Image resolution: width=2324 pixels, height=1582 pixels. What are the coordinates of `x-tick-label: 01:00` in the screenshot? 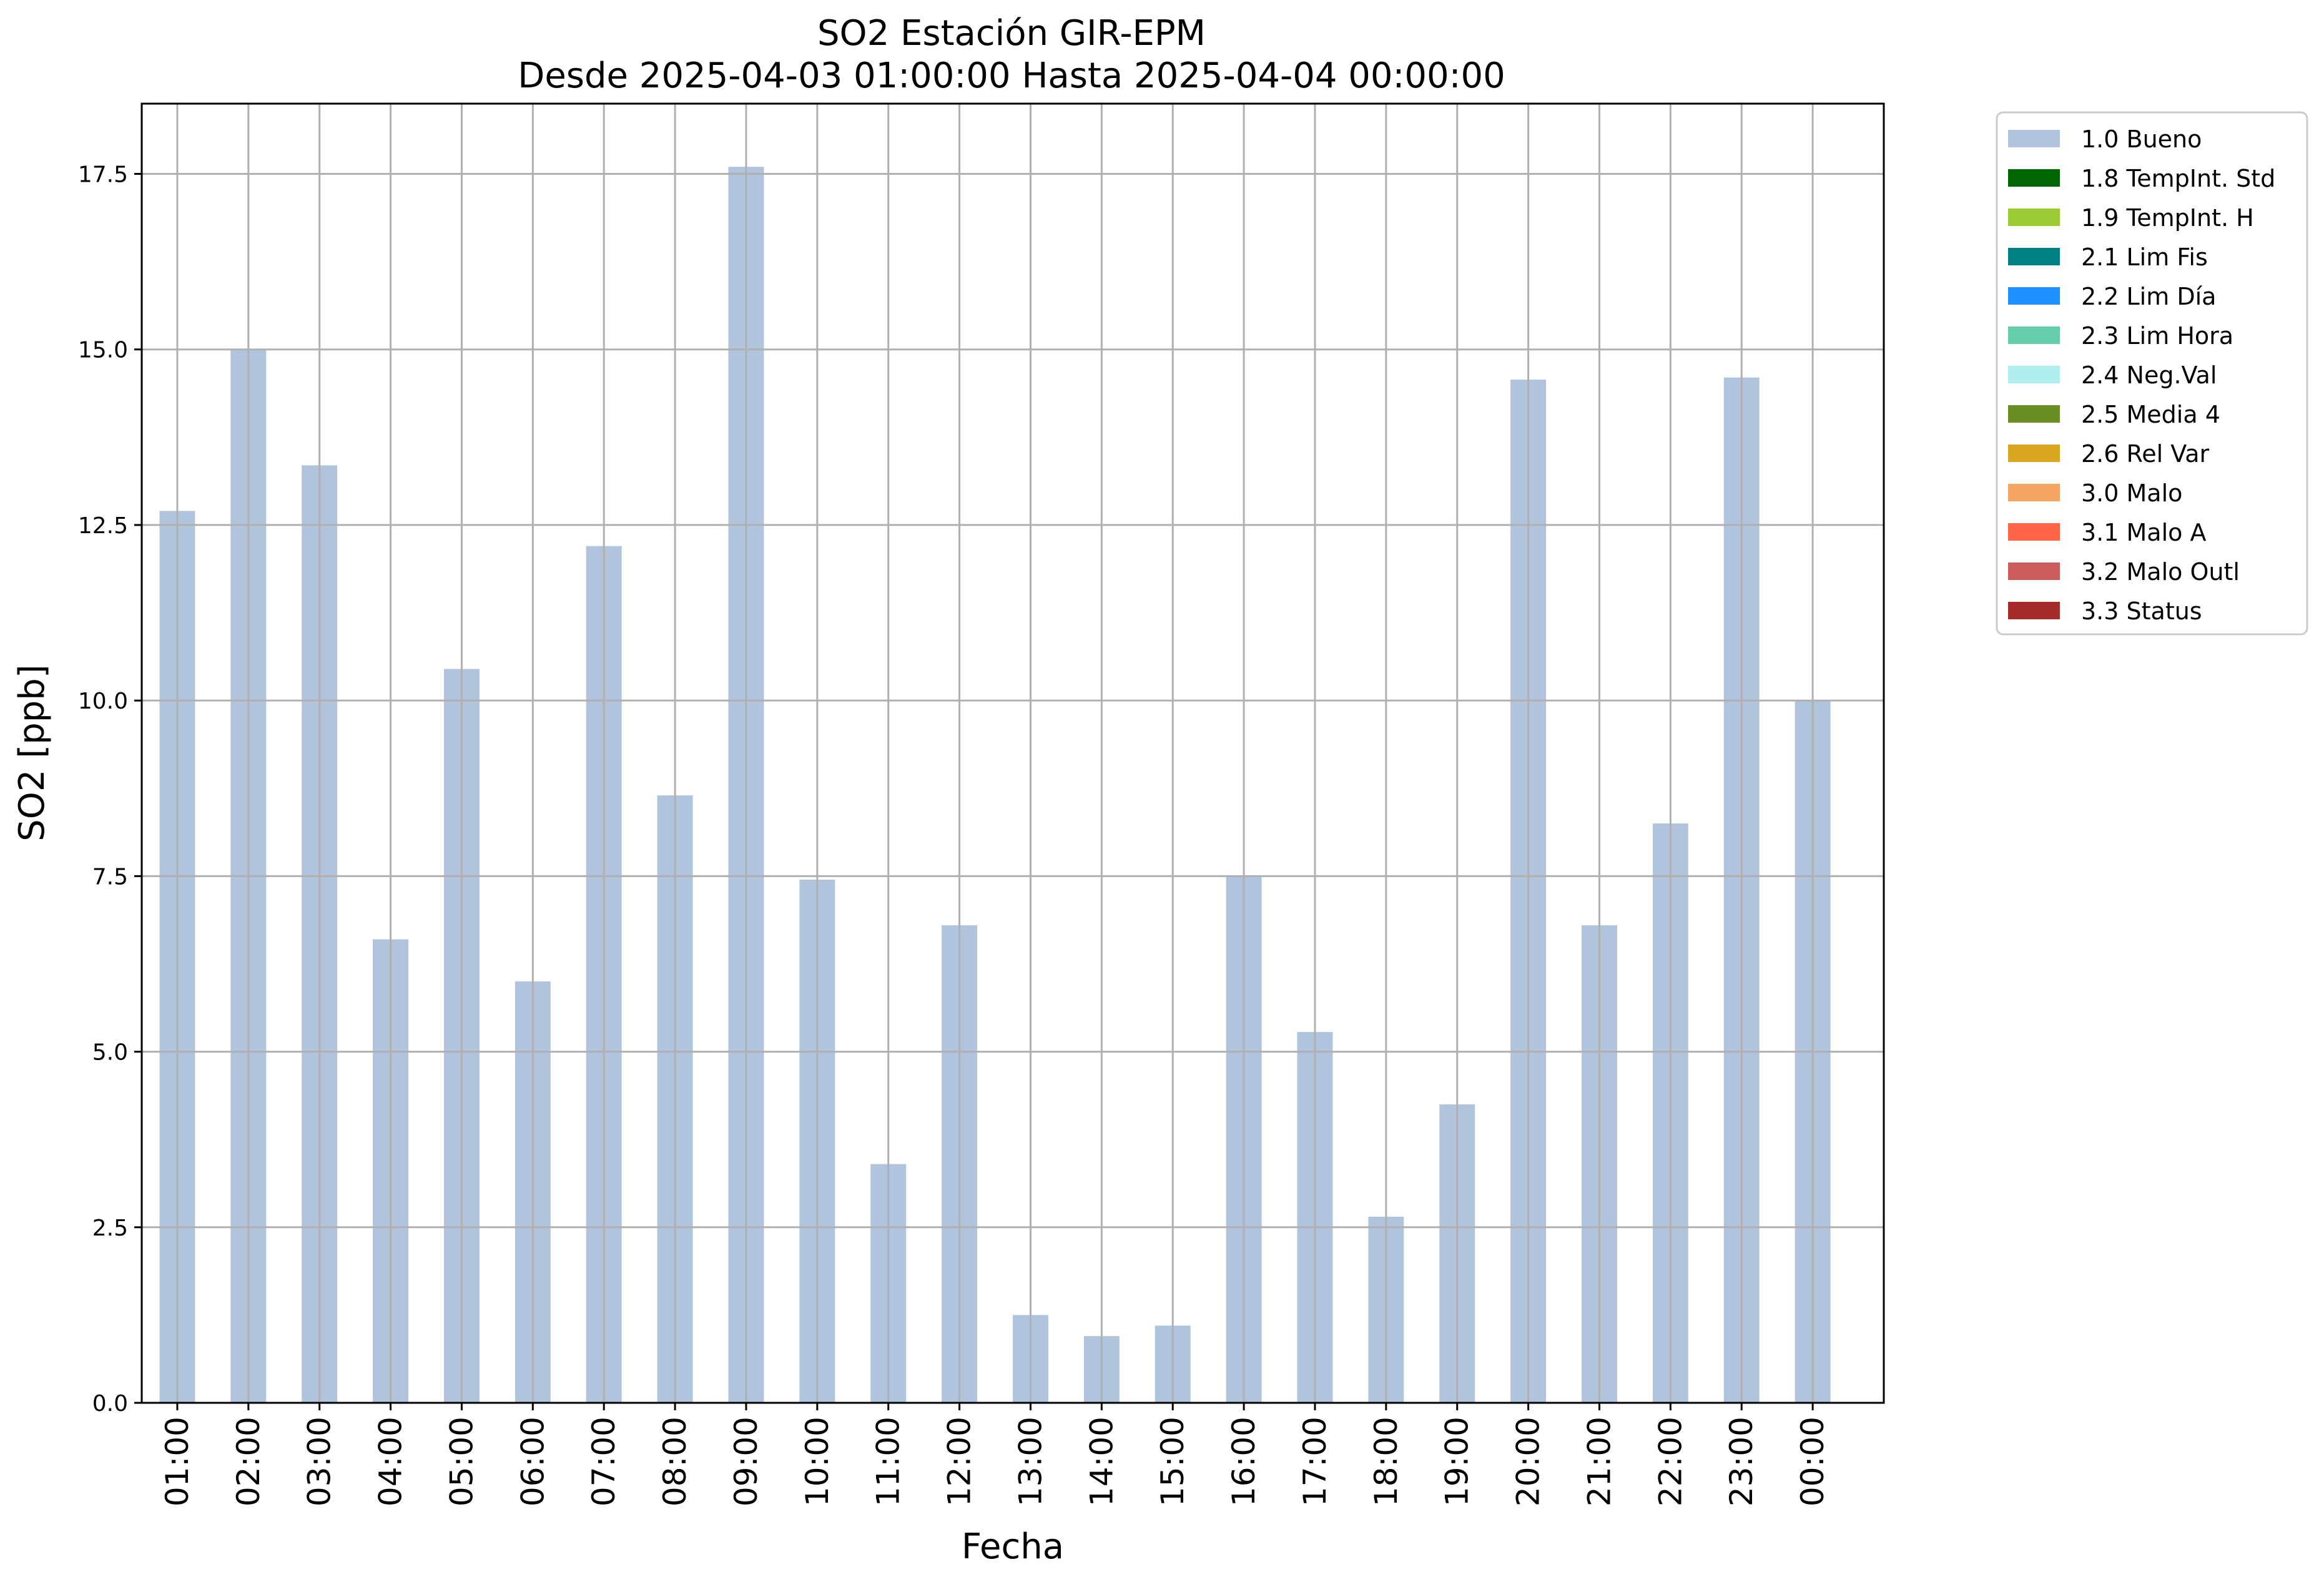 It's located at (177, 1461).